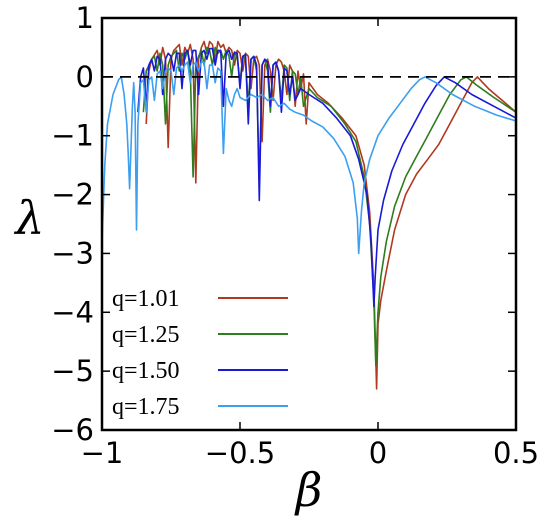 This screenshot has height=520, width=550. Describe the element at coordinates (200, 371) in the screenshot. I see `legend-item: q=1.50` at that location.